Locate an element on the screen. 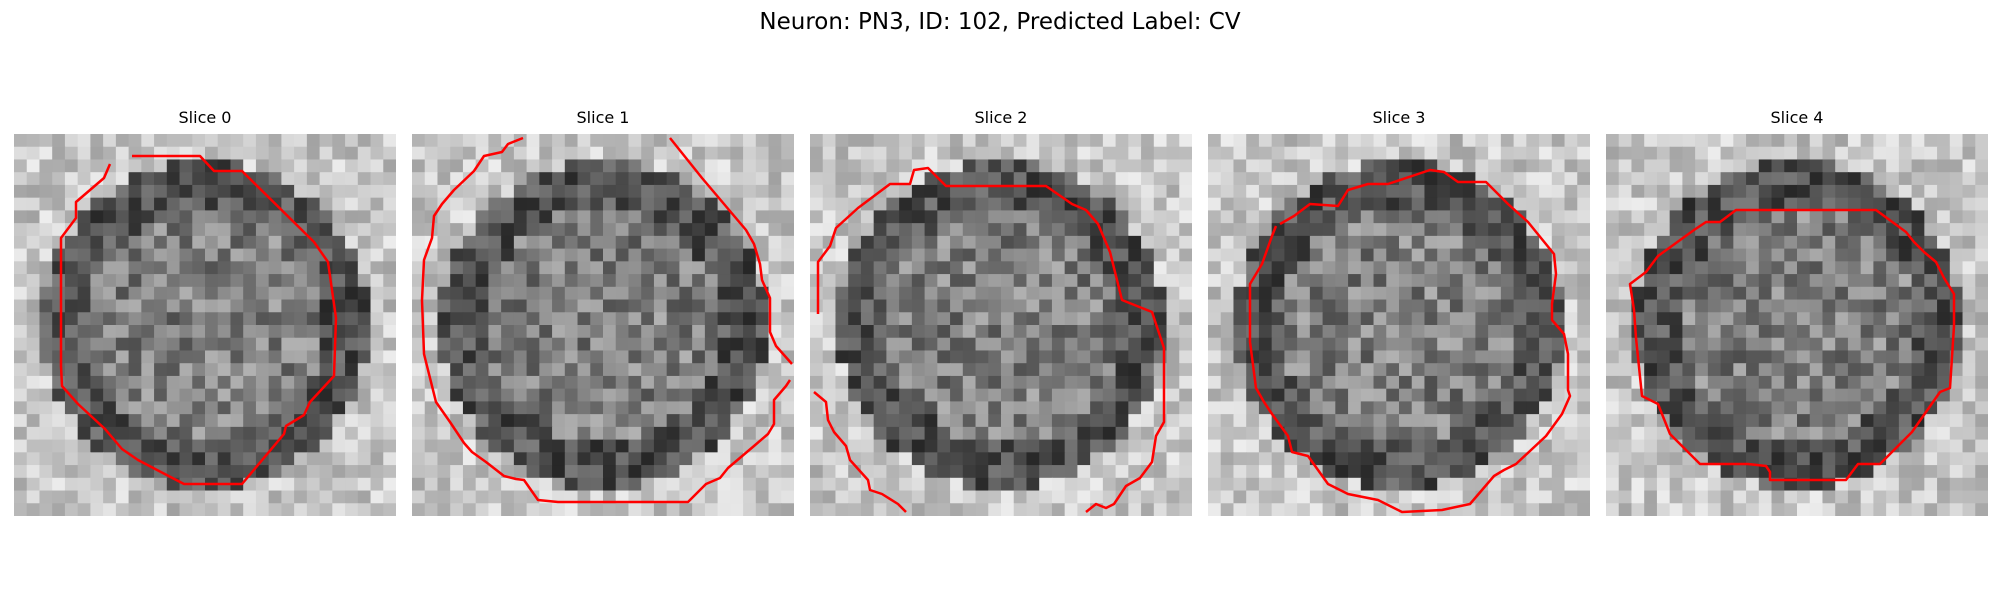  slice-title: Slice 4 is located at coordinates (1797, 117).